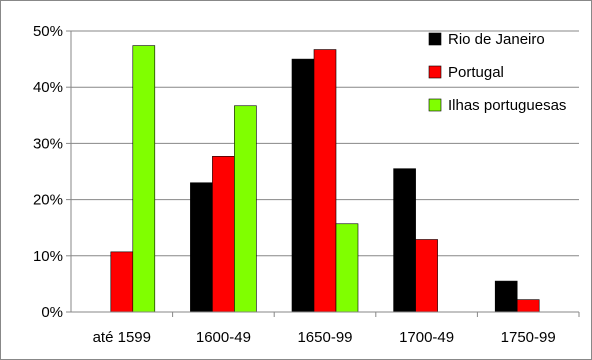 The width and height of the screenshot is (592, 360). What do you see at coordinates (122, 337) in the screenshot?
I see `x-tick-label: até 1599` at bounding box center [122, 337].